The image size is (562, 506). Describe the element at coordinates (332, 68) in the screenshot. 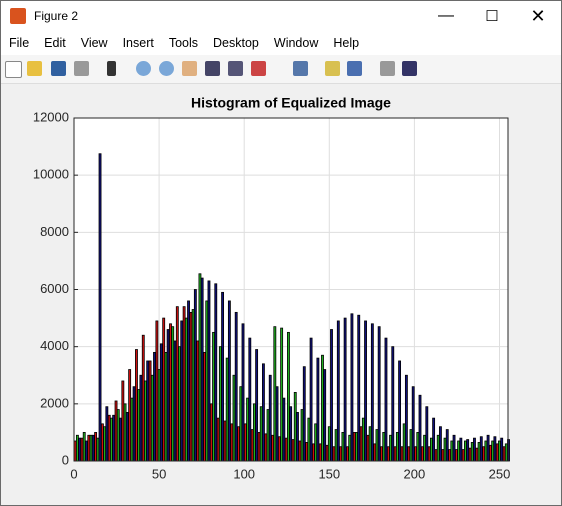

I see `tool-colorbar` at that location.